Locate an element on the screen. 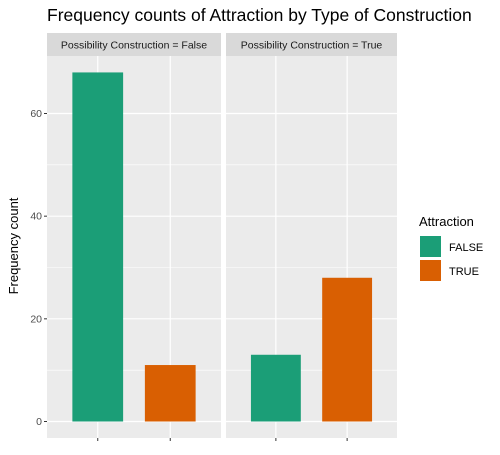  legend-label: TRUE is located at coordinates (464, 272).